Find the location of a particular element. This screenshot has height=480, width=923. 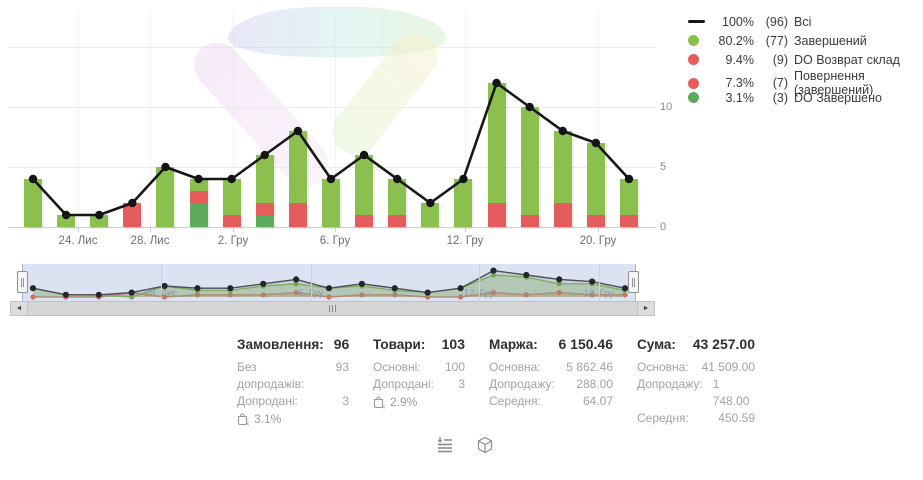

stat-row-label: Основна: is located at coordinates (663, 367).